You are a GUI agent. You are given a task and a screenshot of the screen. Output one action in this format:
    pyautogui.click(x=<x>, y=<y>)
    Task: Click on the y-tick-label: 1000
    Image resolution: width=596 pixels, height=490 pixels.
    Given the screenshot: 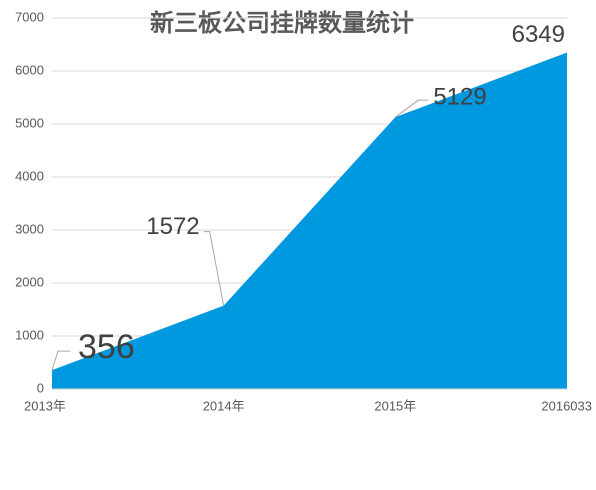 What is the action you would take?
    pyautogui.click(x=29, y=334)
    